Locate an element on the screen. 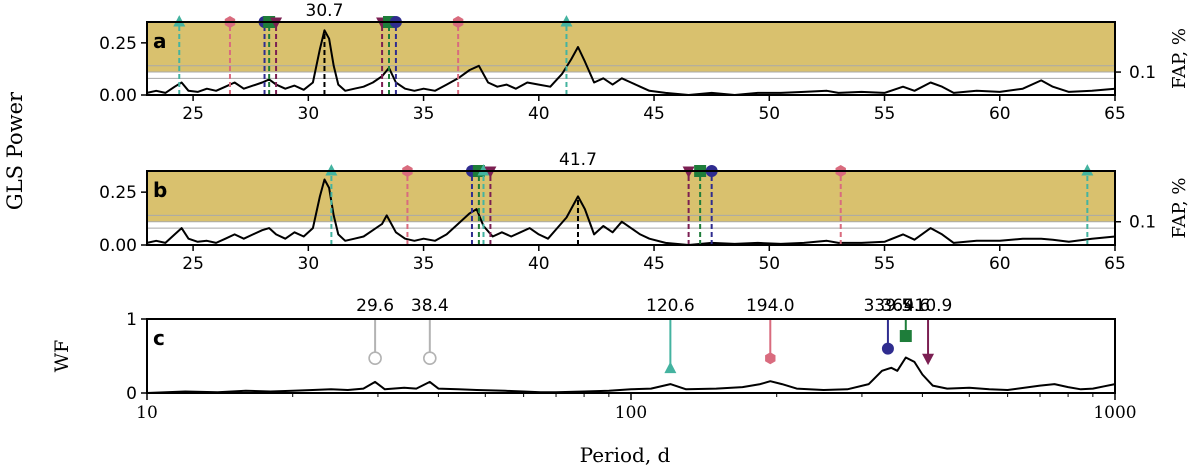  period-xlabel: Period, d is located at coordinates (625, 455).